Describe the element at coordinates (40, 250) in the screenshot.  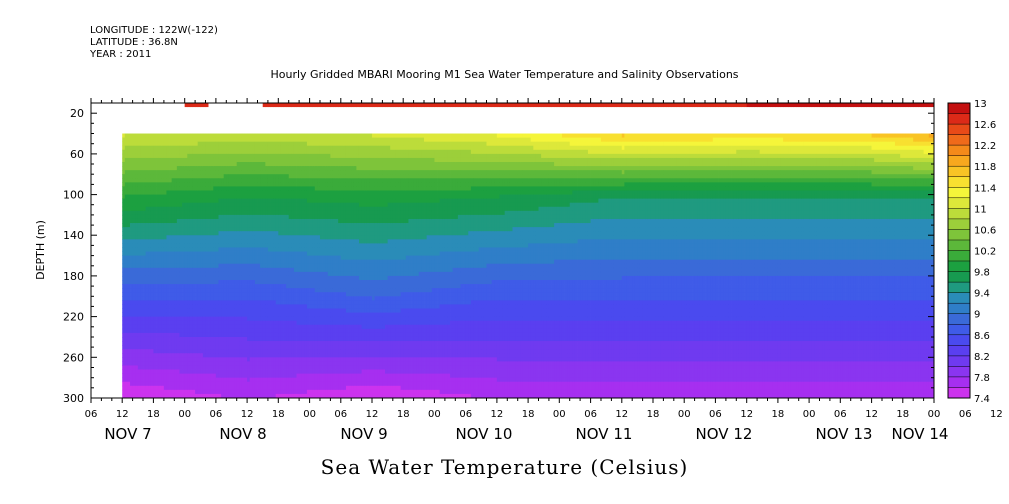
I see `y-axis-label: DEPTH (m)` at that location.